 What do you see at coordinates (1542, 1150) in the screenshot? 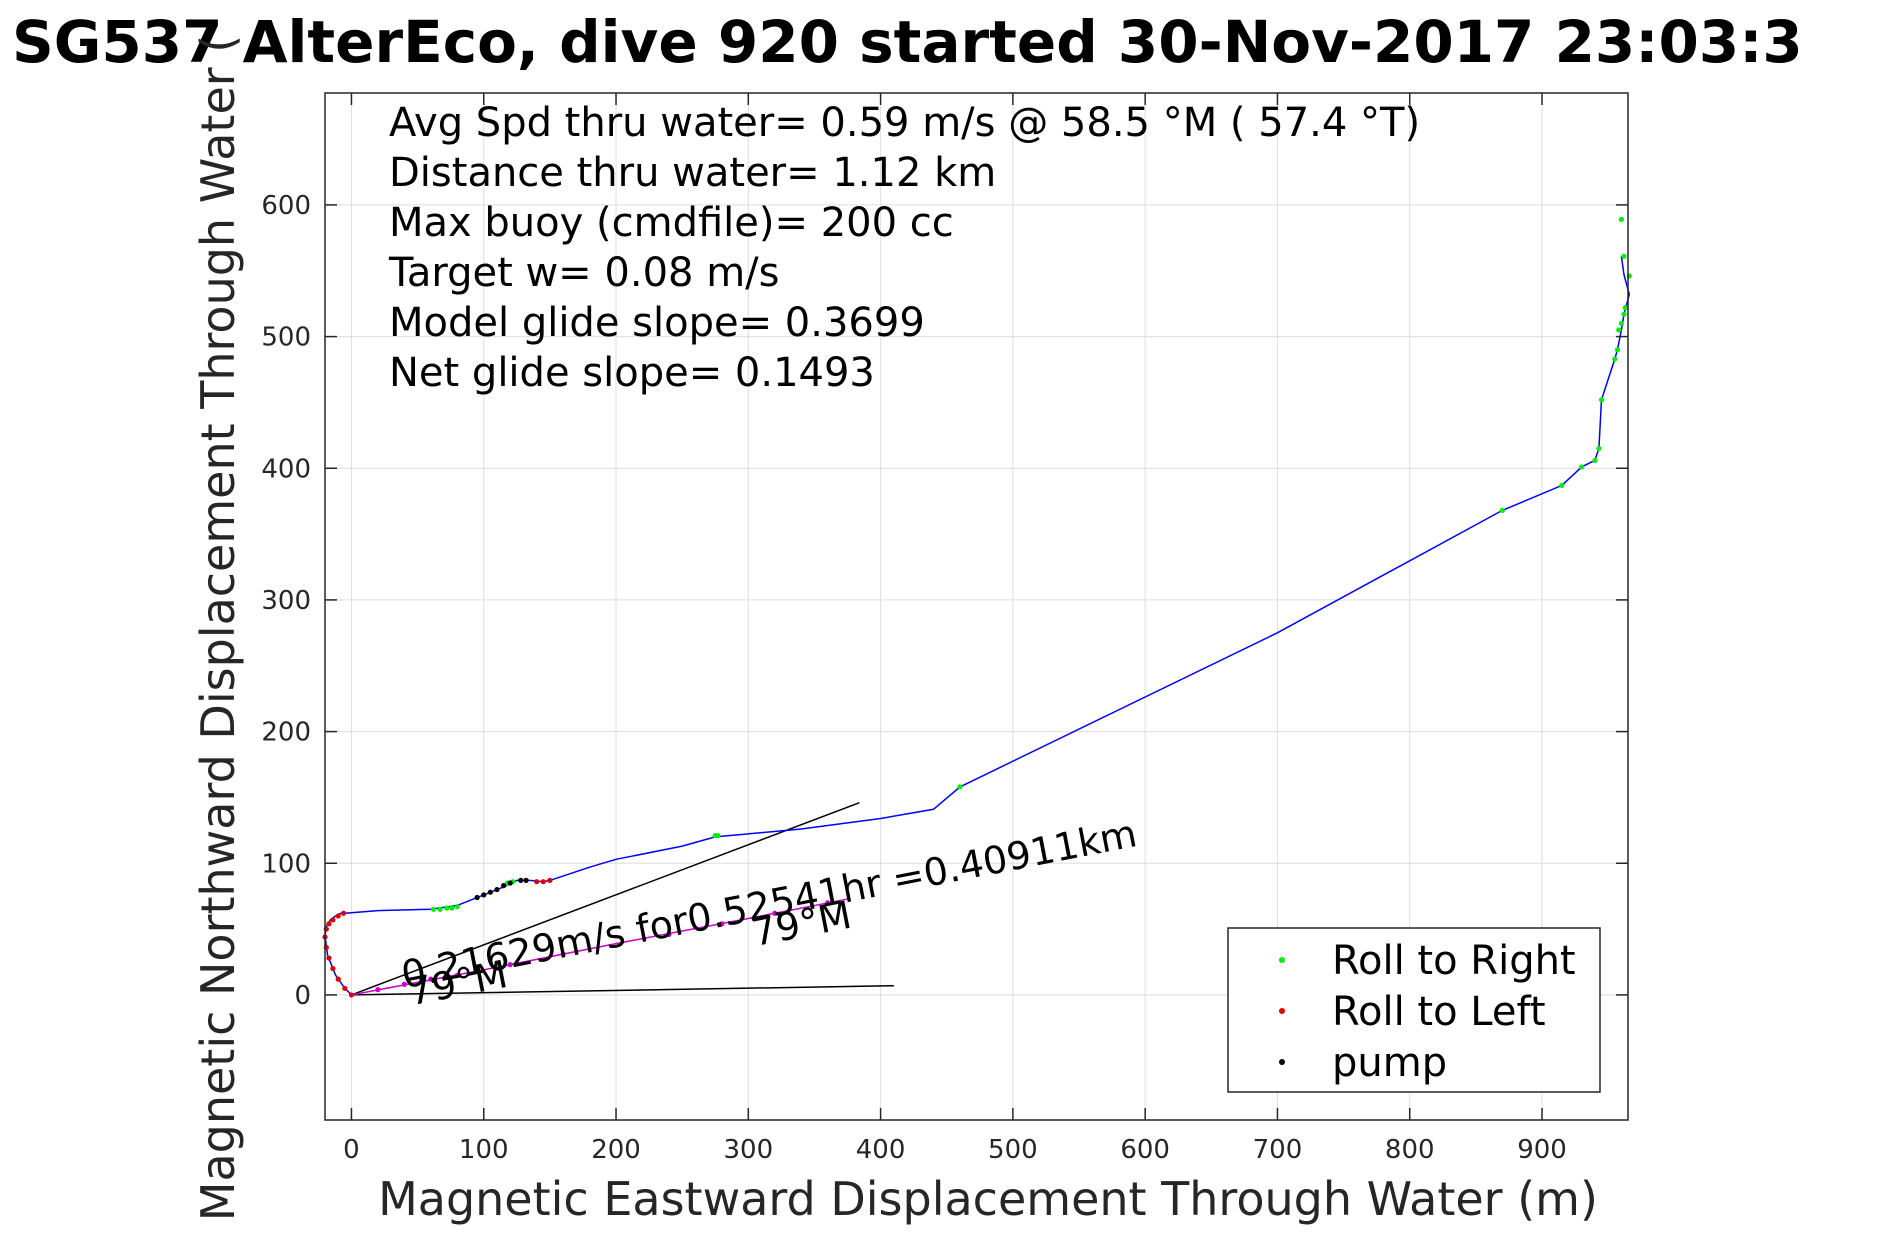
I see `x-tick-label: 900` at bounding box center [1542, 1150].